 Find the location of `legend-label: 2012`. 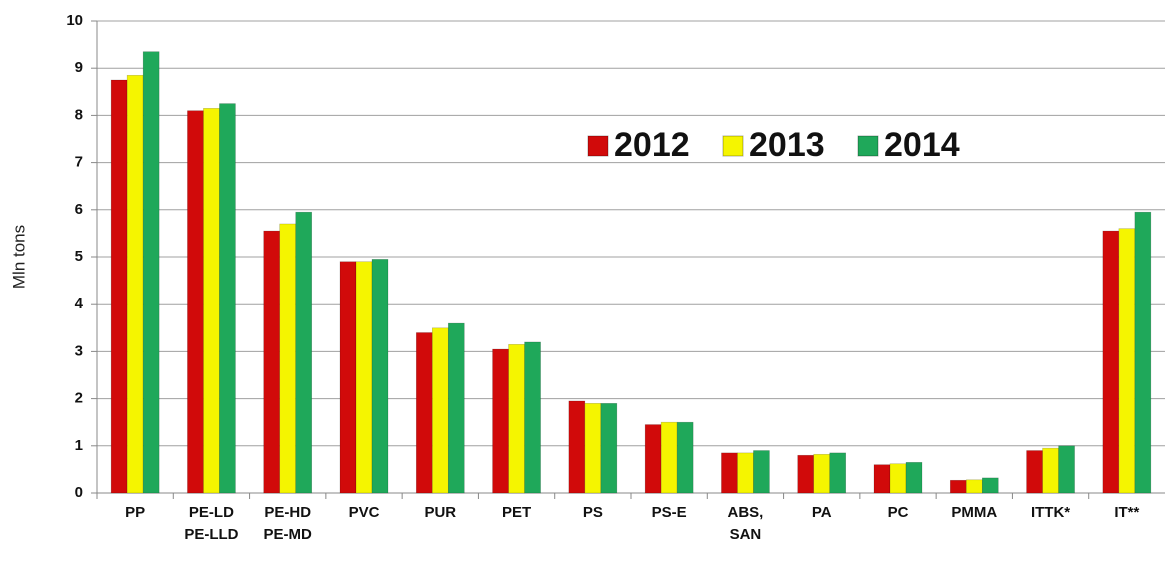

legend-label: 2012 is located at coordinates (652, 145).